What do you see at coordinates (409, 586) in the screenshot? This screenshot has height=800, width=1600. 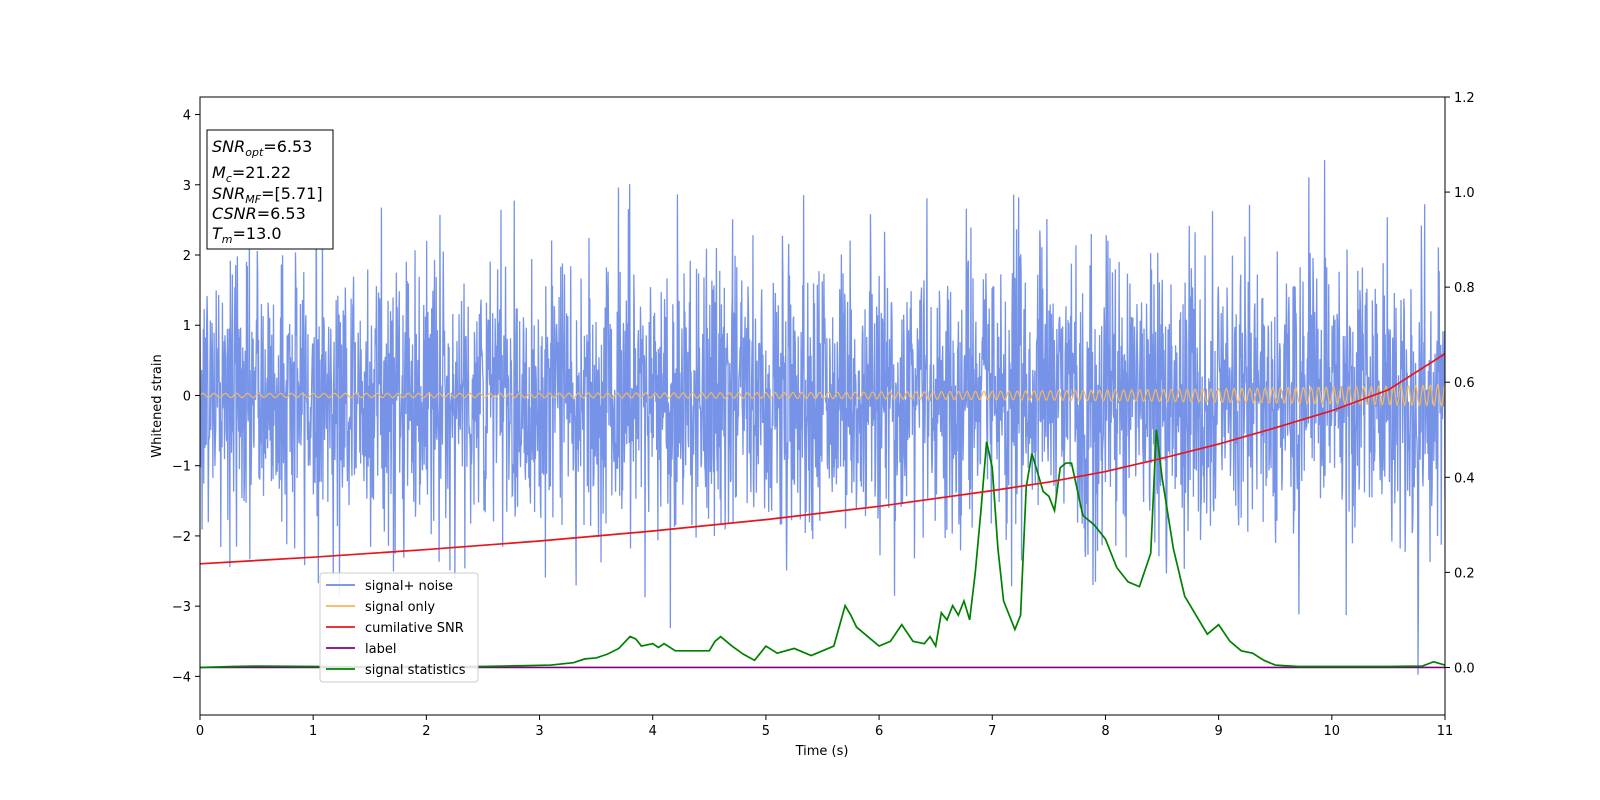 I see `legend-label-noise: signal+ noise` at bounding box center [409, 586].